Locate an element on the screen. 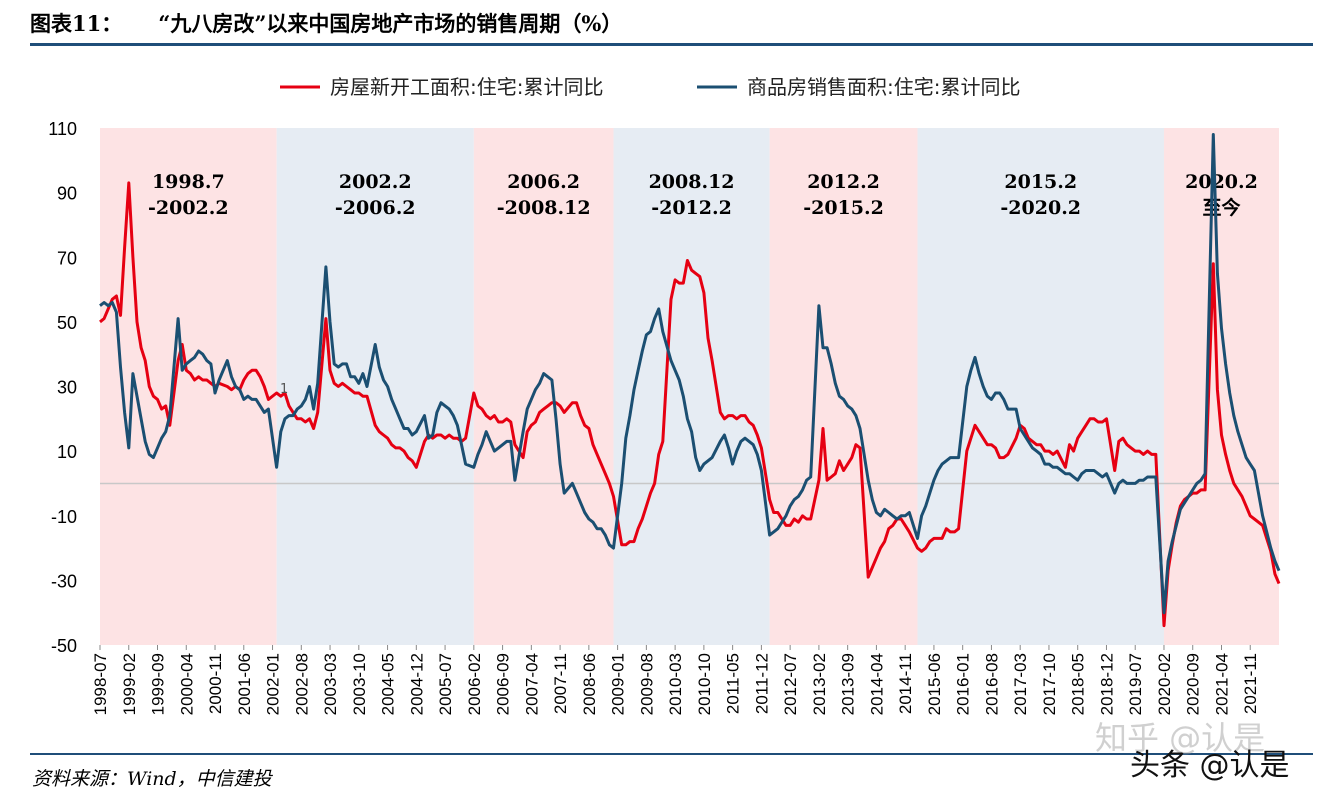 The width and height of the screenshot is (1332, 795). period-label-start: 2002.2 is located at coordinates (375, 182).